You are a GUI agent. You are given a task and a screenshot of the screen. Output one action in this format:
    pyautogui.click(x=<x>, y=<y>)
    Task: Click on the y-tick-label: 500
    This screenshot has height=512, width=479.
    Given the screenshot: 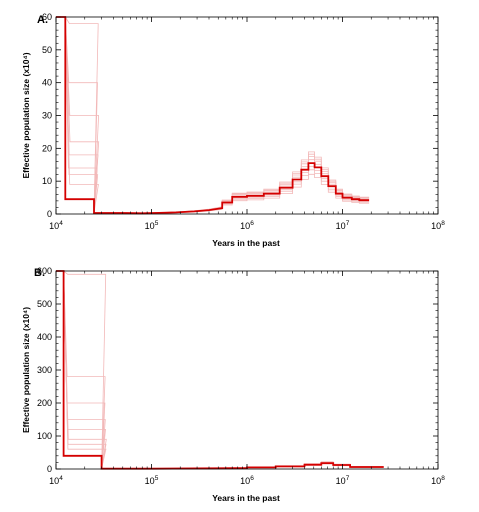 What is the action you would take?
    pyautogui.click(x=44, y=304)
    